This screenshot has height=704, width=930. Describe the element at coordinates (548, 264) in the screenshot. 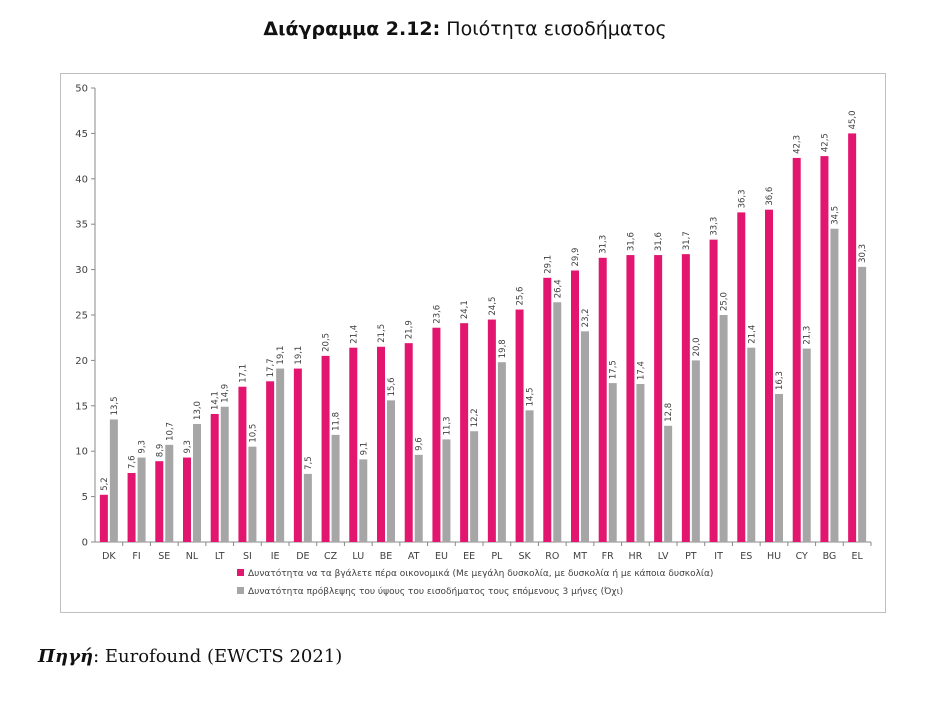

I see `data-label-series1: 29,1` at that location.